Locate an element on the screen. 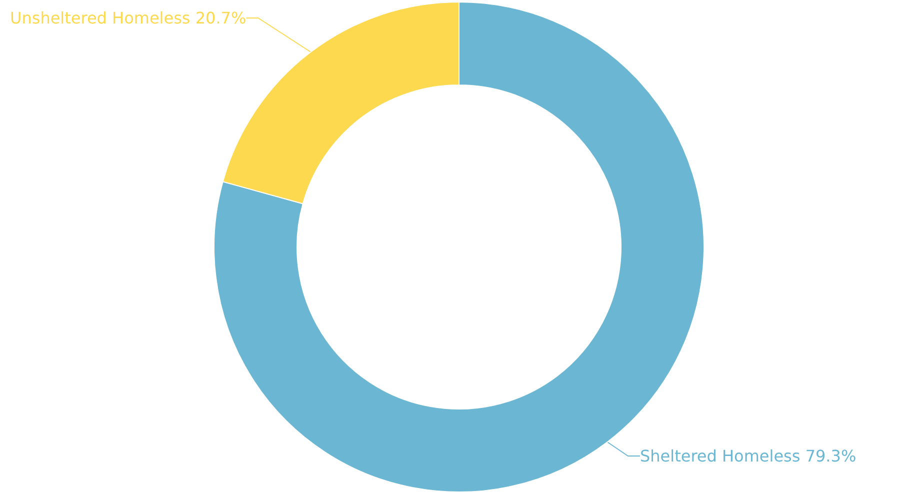 This screenshot has height=498, width=906. slice-label: Unsheltered Homeless 20.7% is located at coordinates (128, 18).